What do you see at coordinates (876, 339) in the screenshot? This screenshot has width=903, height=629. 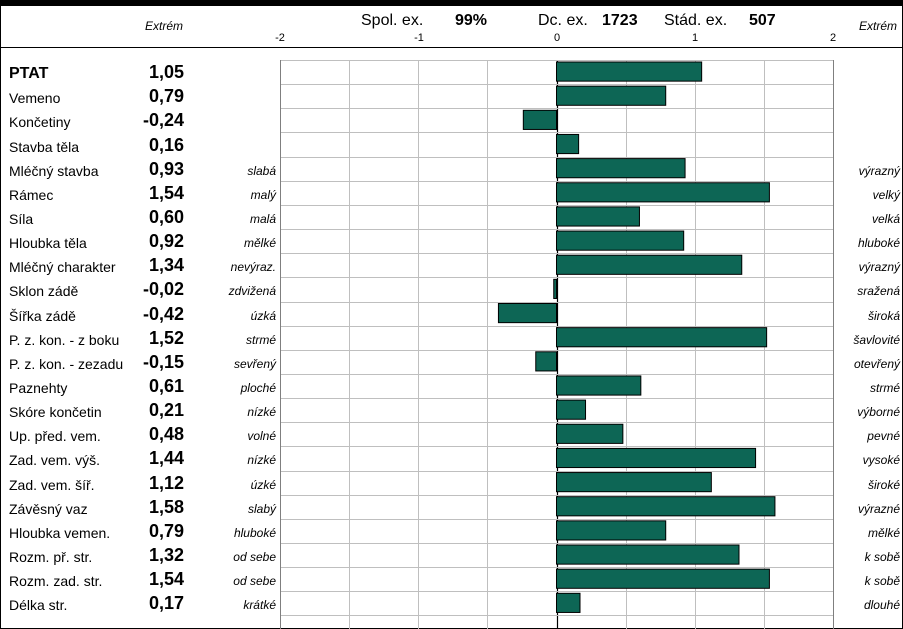 I see `high-extreme-label: šavlovité` at bounding box center [876, 339].